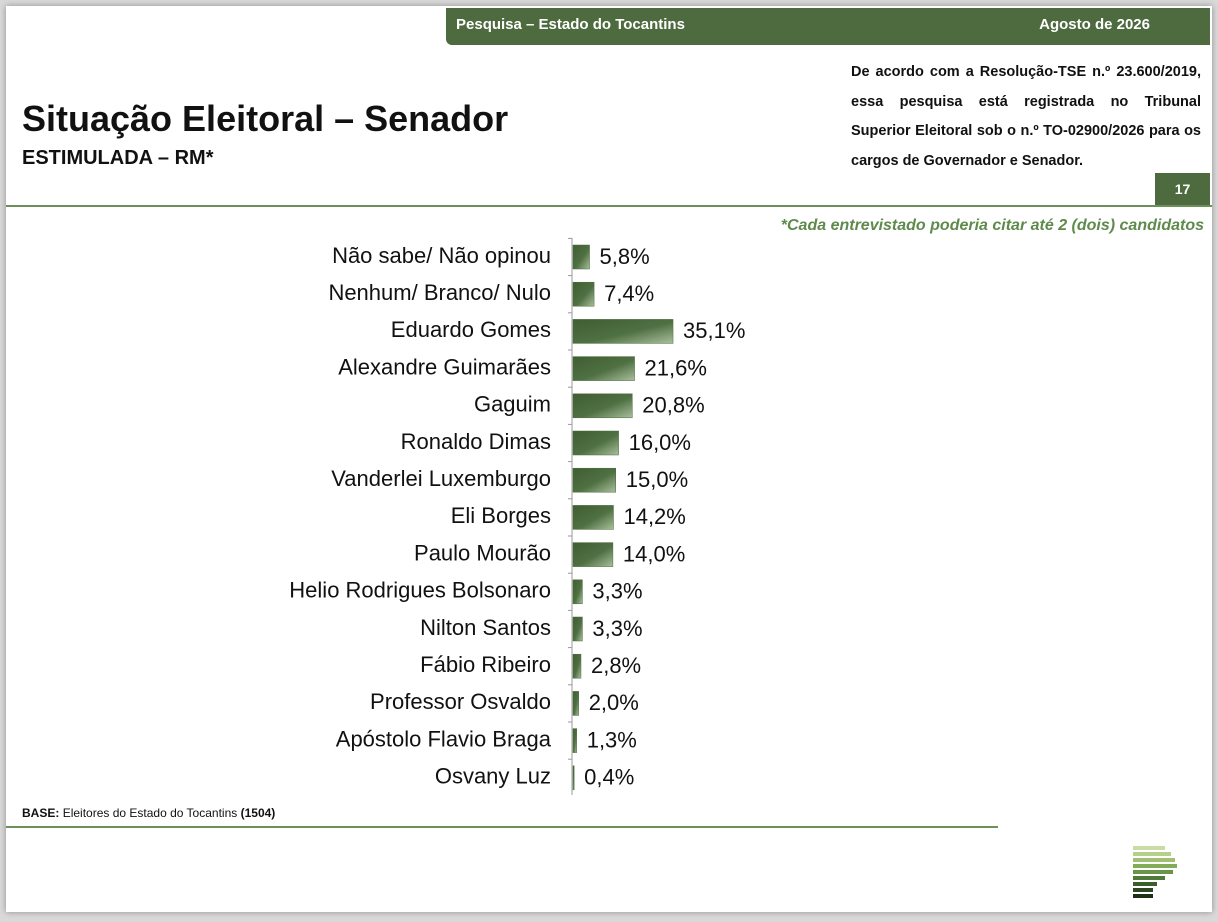 Image resolution: width=1218 pixels, height=922 pixels. I want to click on category-label: Professor Osvaldo, so click(460, 701).